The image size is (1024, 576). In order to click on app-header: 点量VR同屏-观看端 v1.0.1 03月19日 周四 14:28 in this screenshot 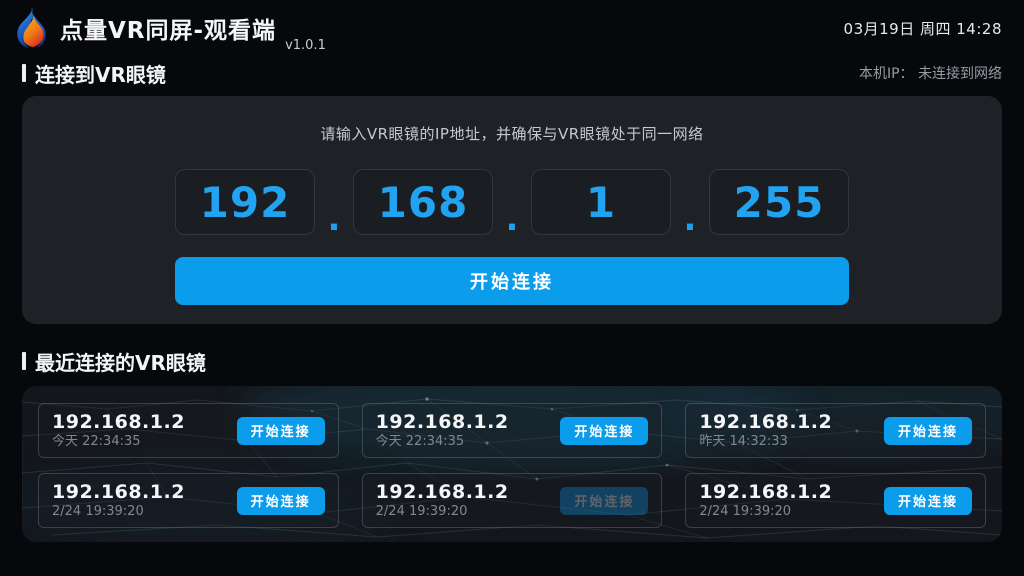, I will do `click(512, 28)`.